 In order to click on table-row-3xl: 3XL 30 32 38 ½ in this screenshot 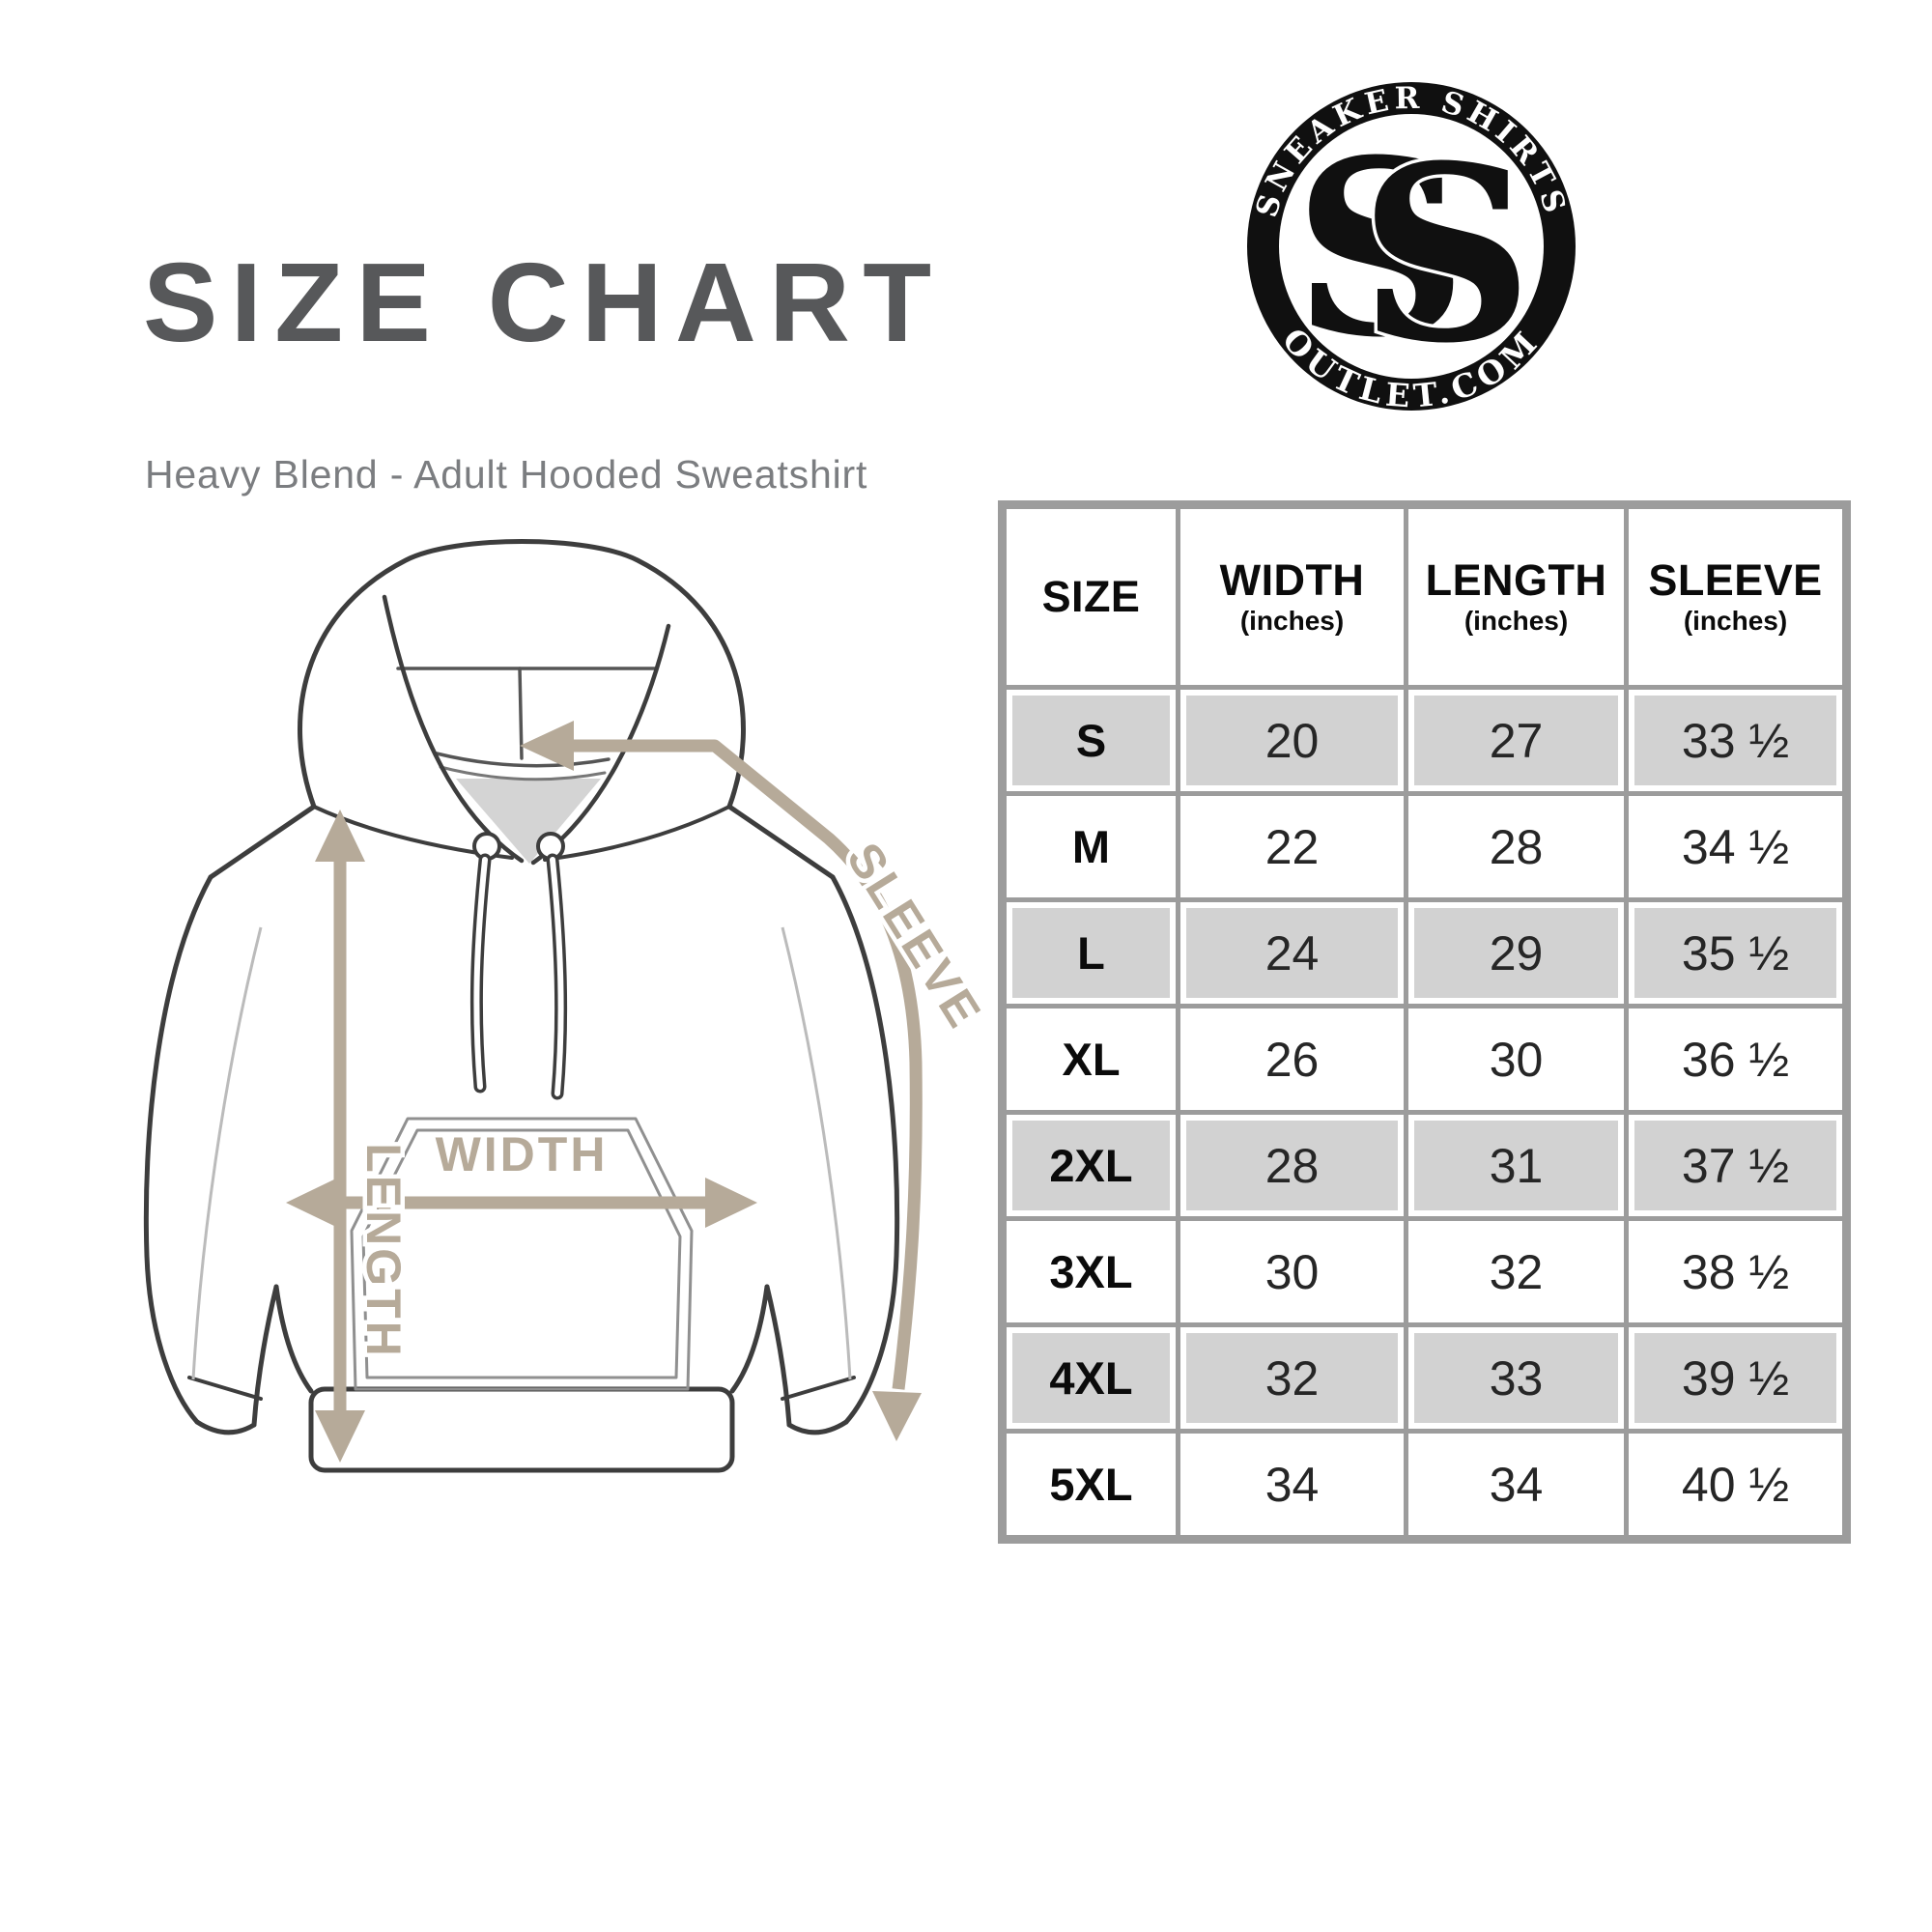, I will do `click(1424, 1271)`.